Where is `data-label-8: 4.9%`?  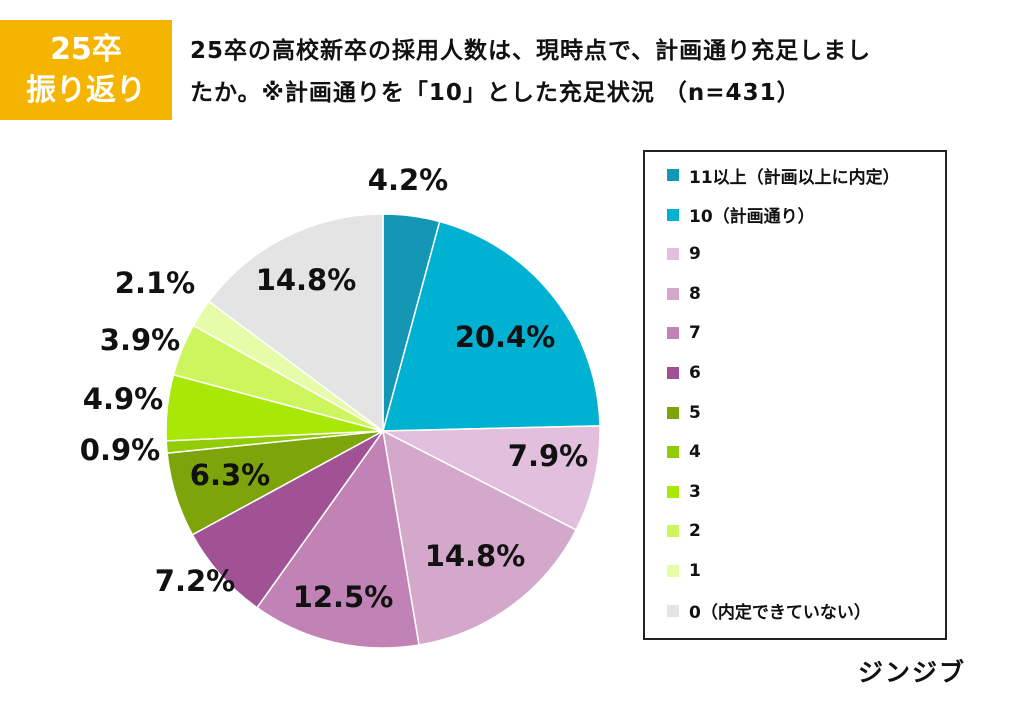 data-label-8: 4.9% is located at coordinates (123, 399).